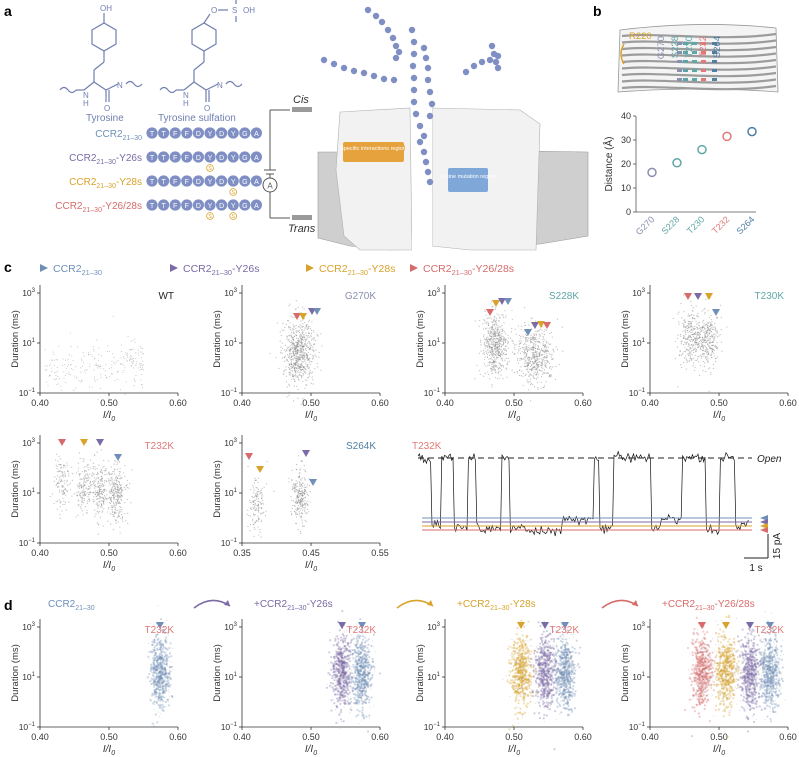  I want to click on y-tick-base: 10, so click(27, 443).